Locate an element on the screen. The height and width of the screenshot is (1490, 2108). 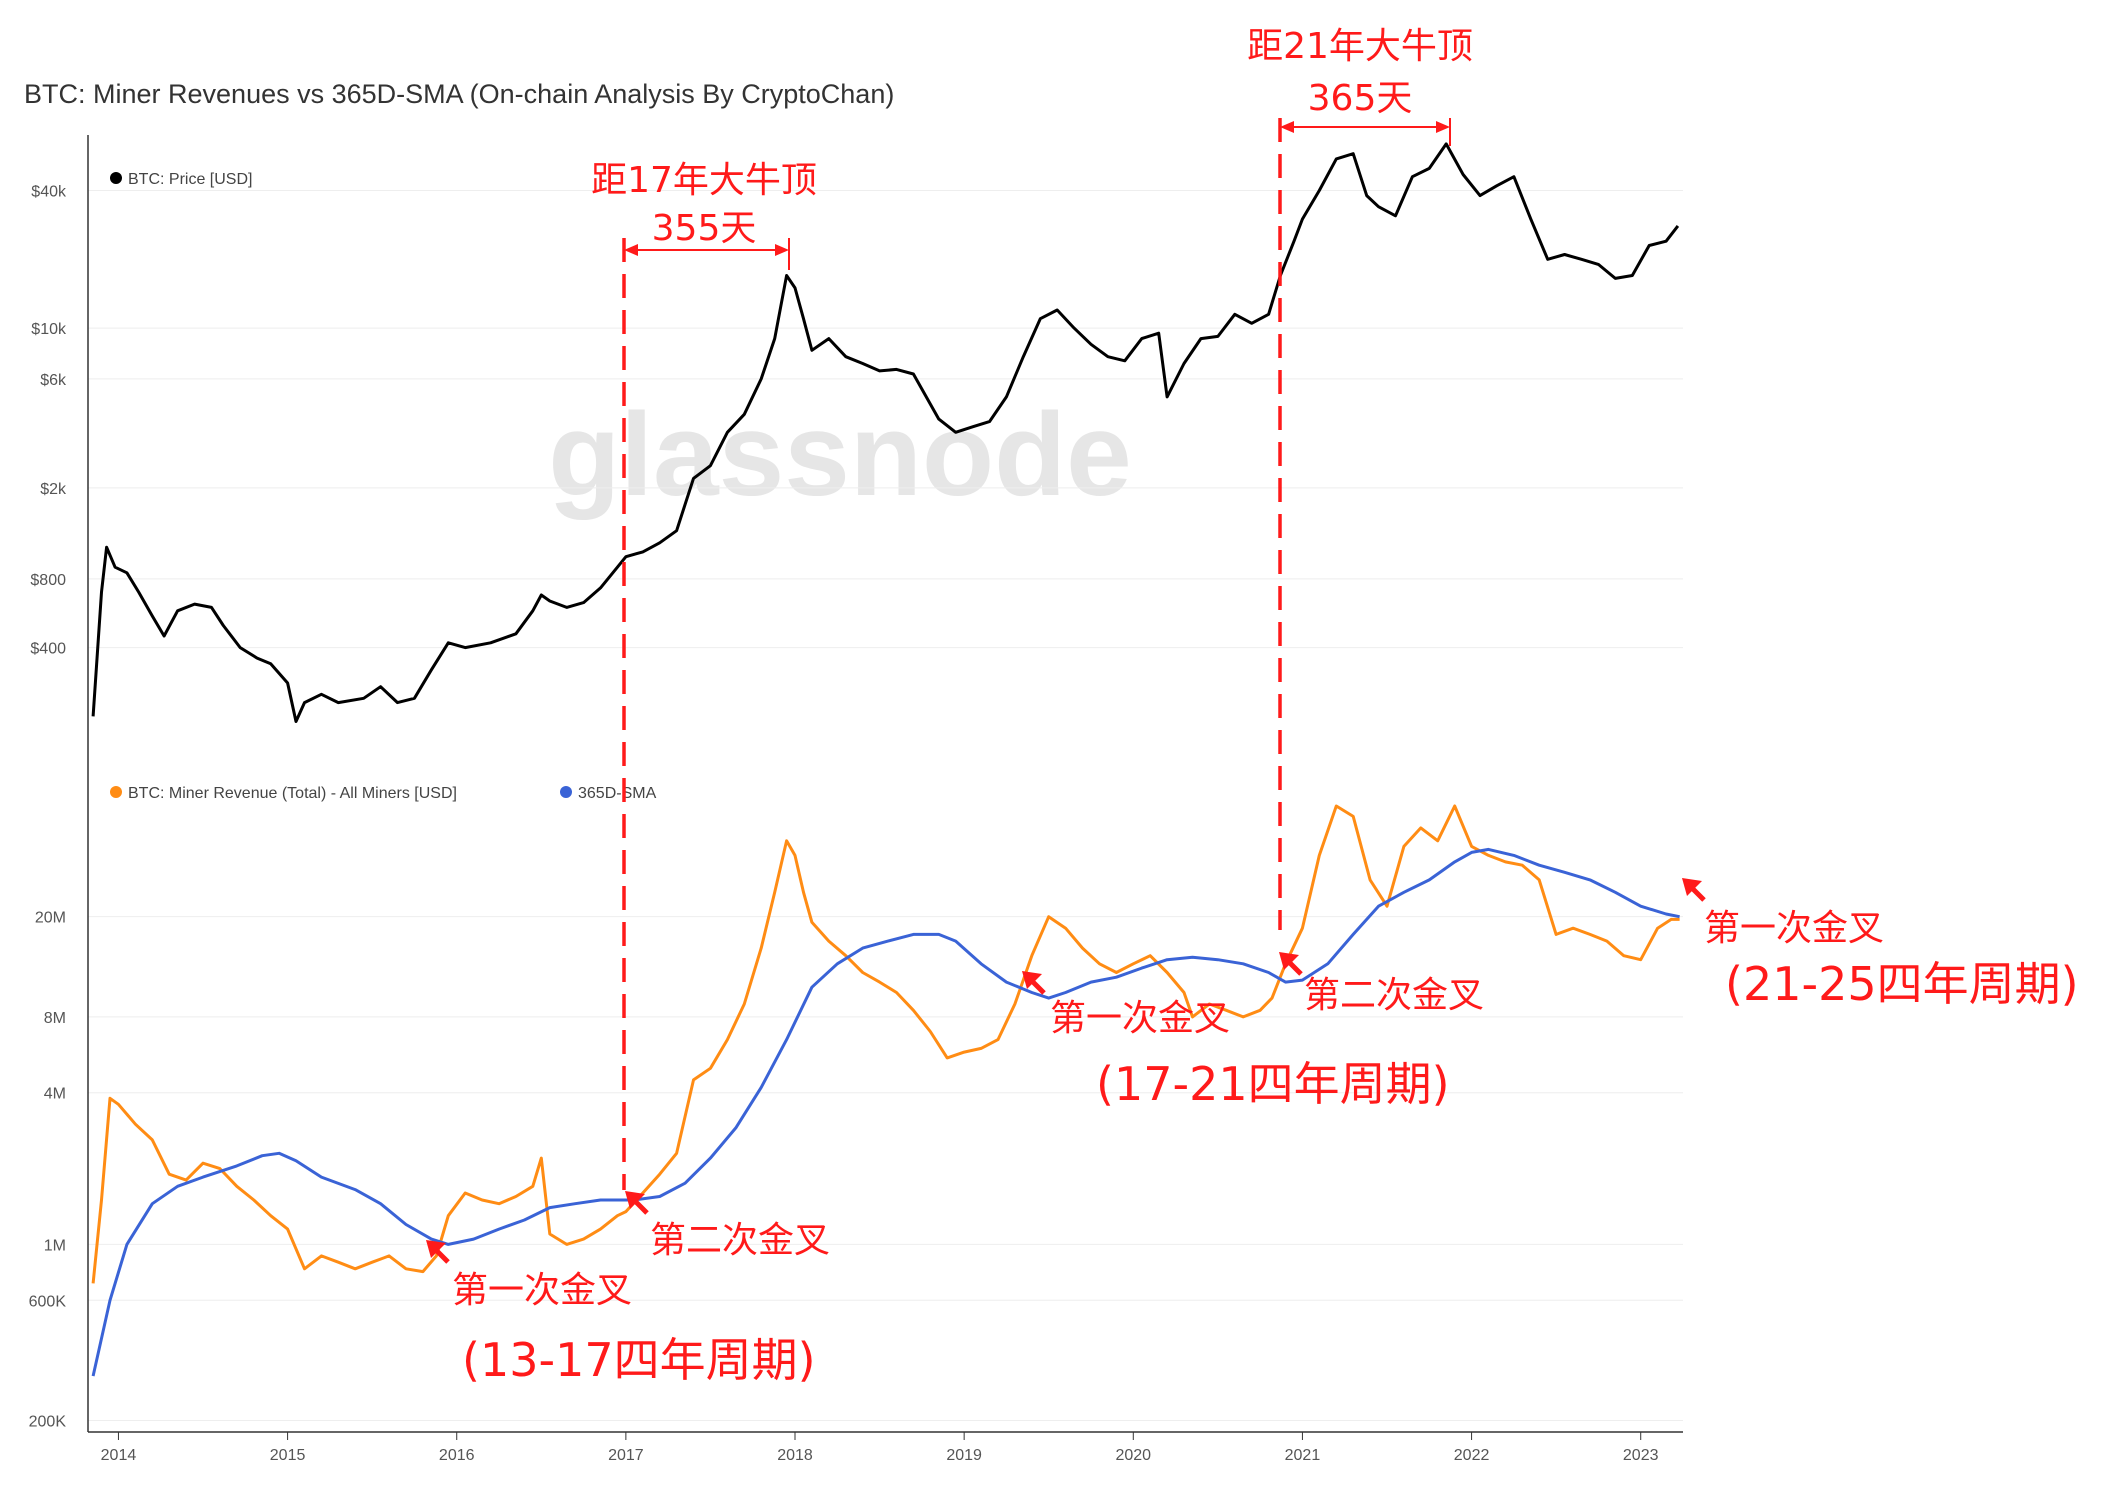
annotation-top21-line2: 365天 is located at coordinates (1360, 98).